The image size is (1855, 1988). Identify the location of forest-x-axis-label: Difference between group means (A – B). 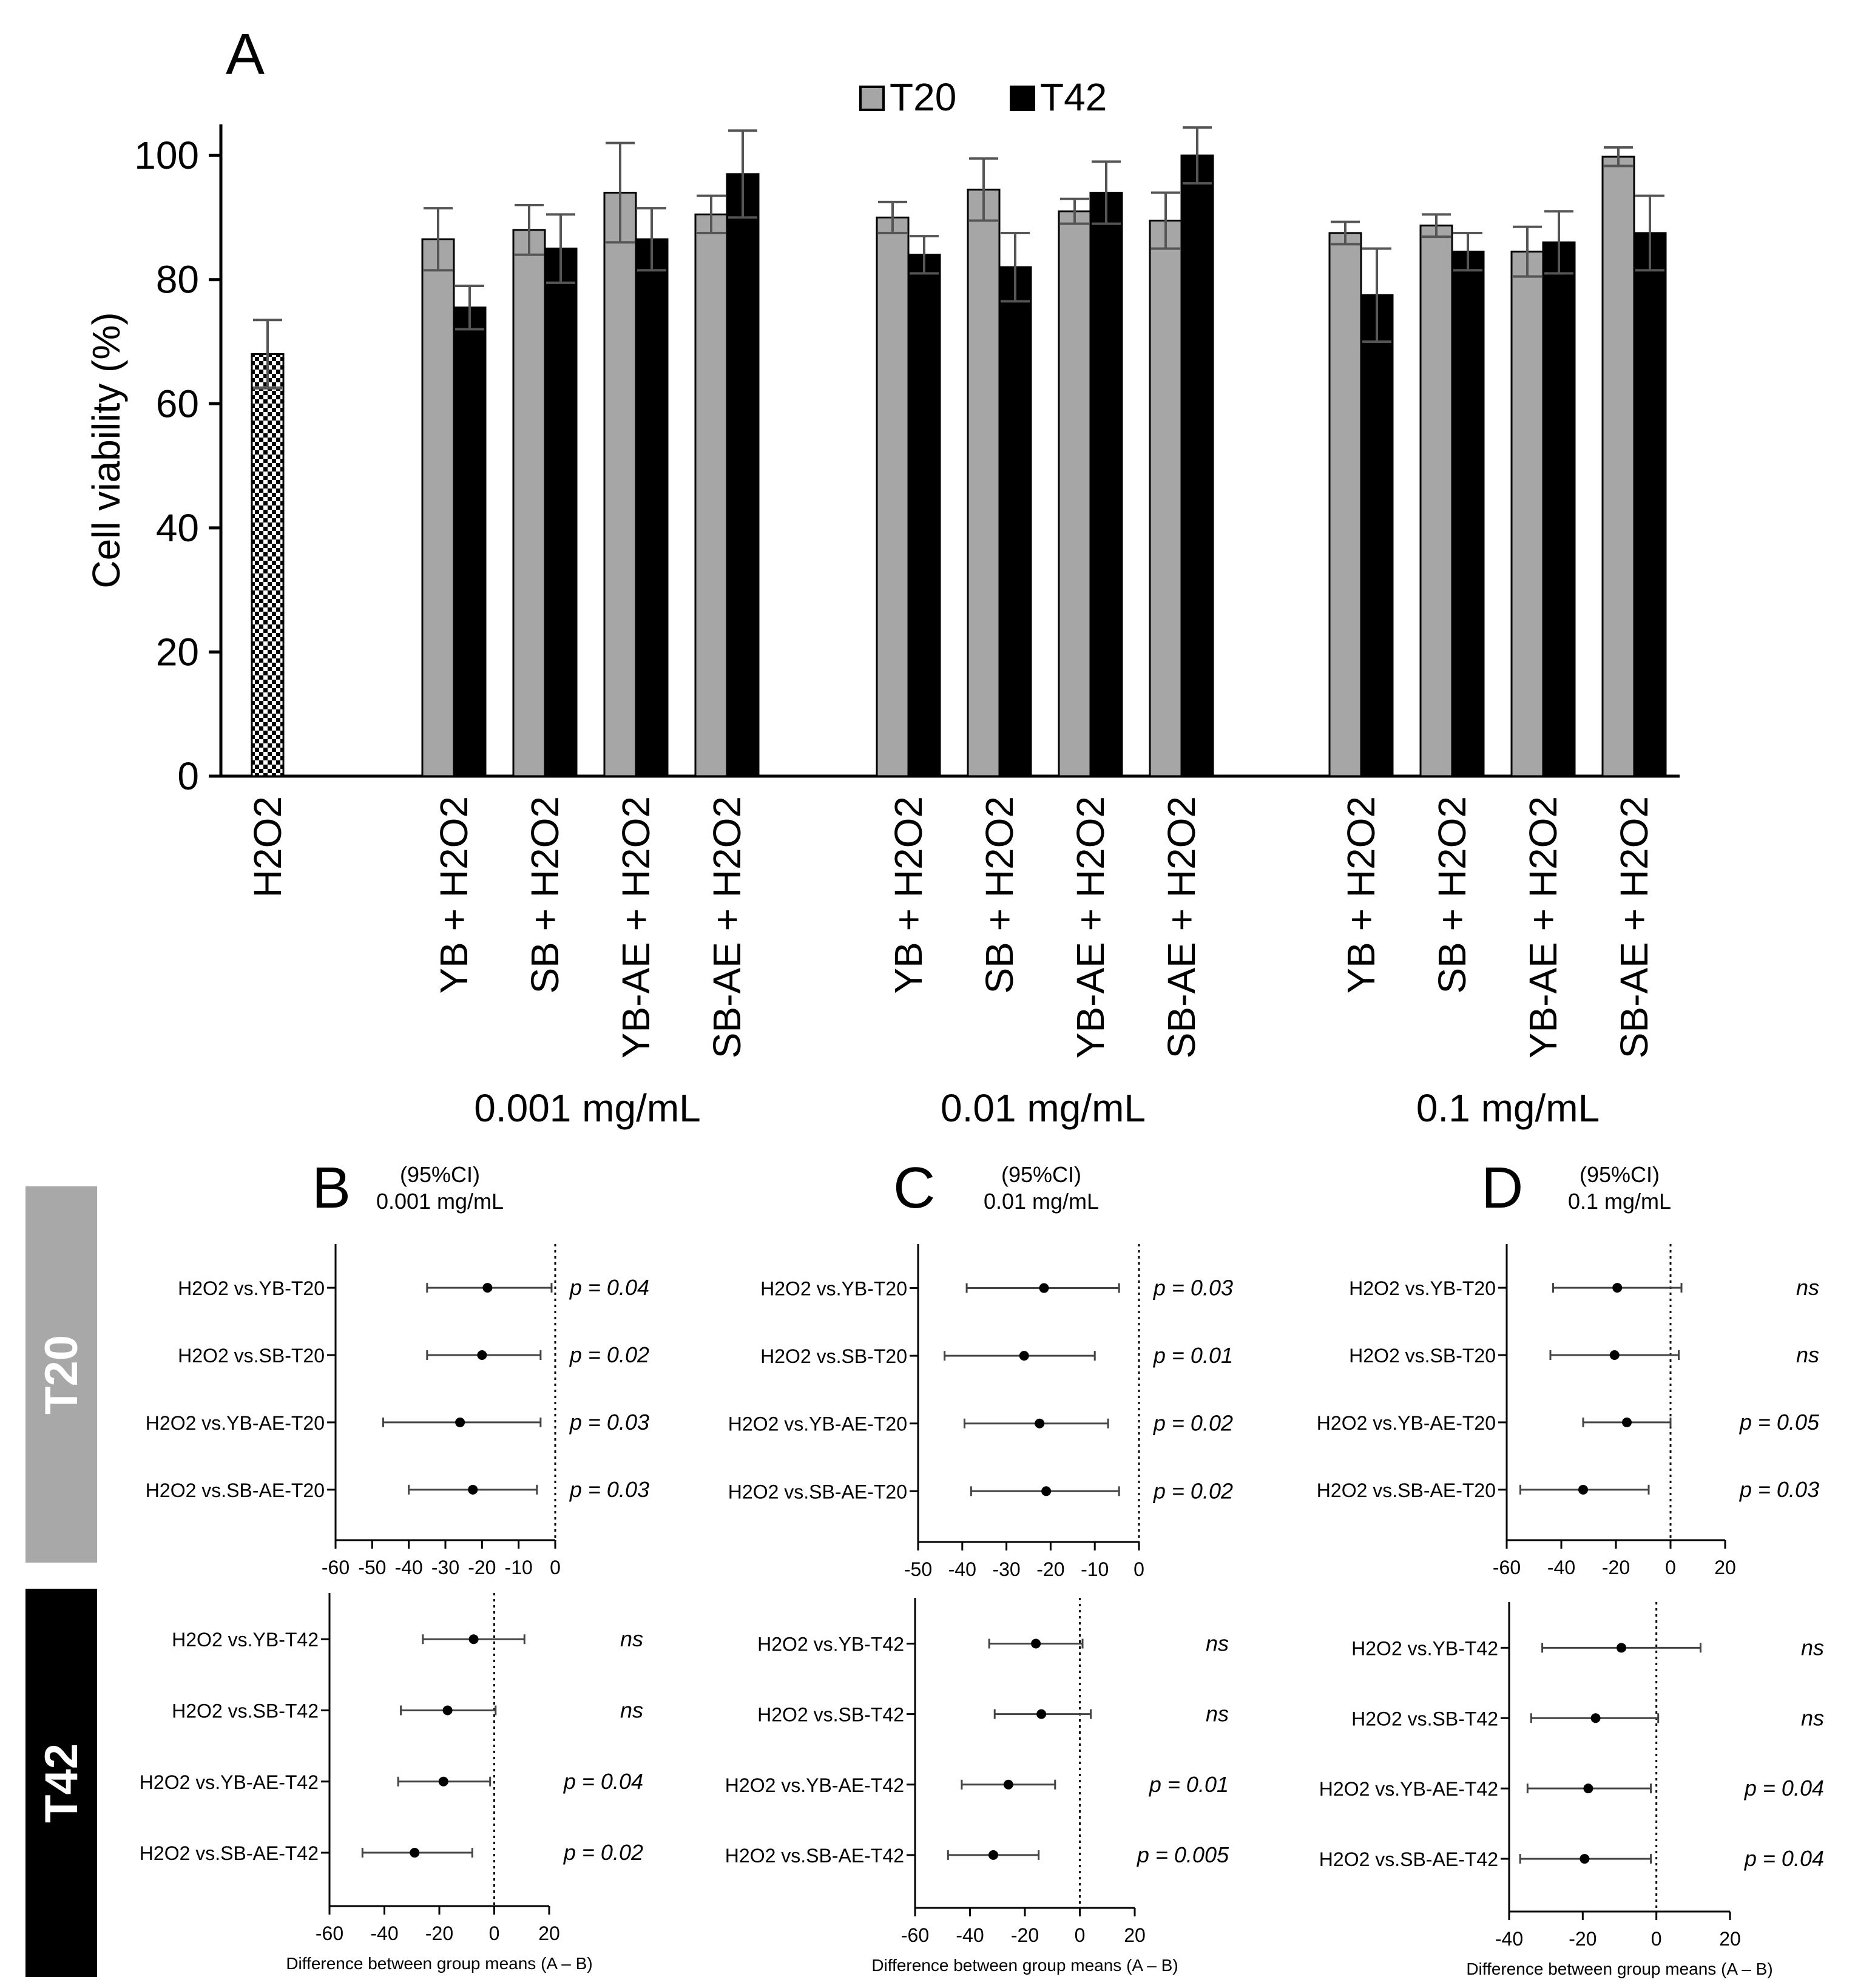
(1024, 1965).